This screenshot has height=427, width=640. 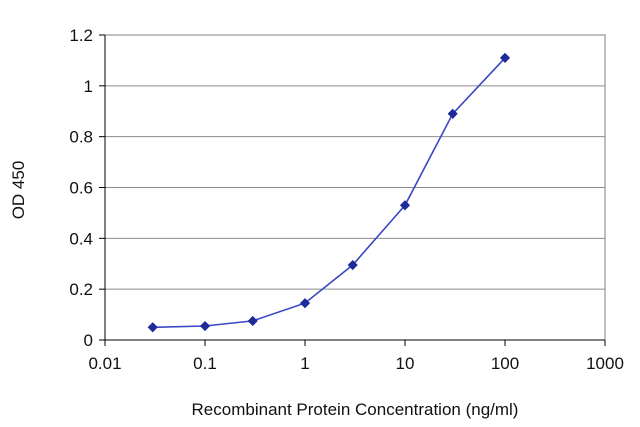 I want to click on y-tick-label: 0.4, so click(x=81, y=238).